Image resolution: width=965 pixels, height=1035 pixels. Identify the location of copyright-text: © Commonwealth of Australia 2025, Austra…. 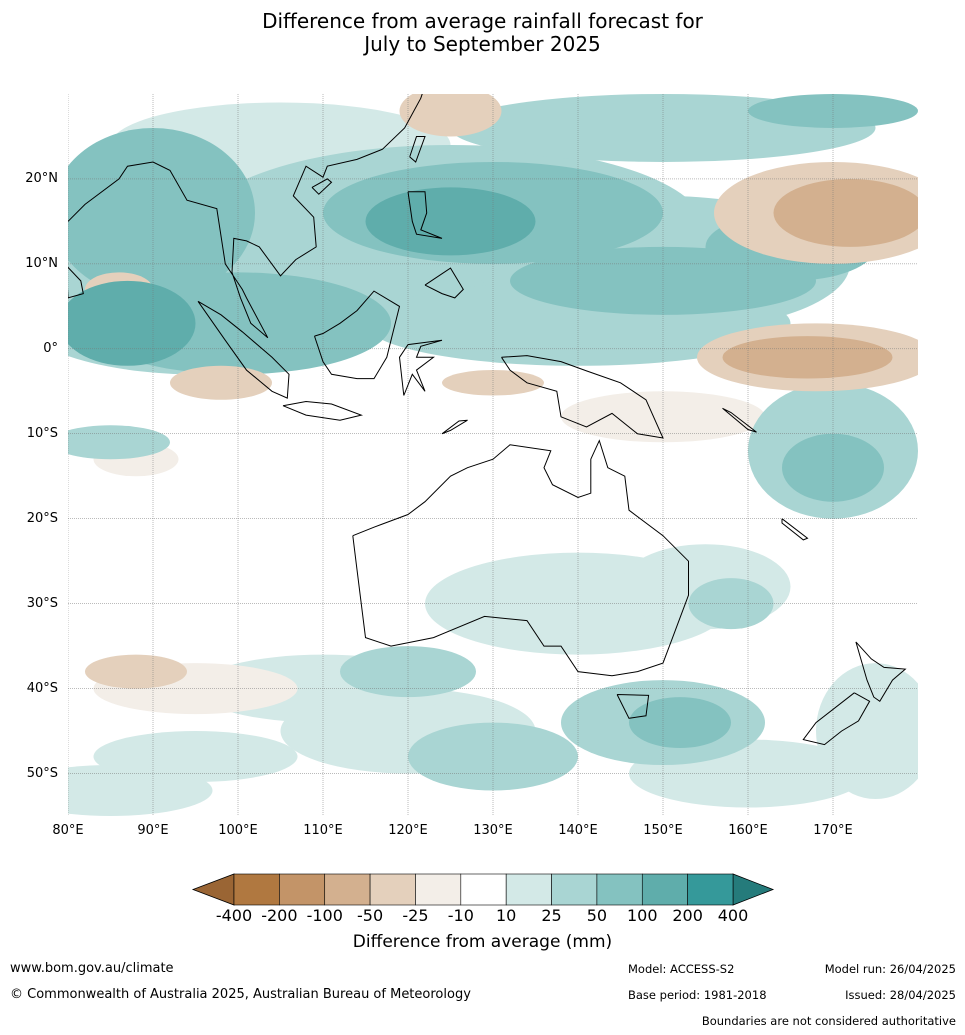
(240, 994).